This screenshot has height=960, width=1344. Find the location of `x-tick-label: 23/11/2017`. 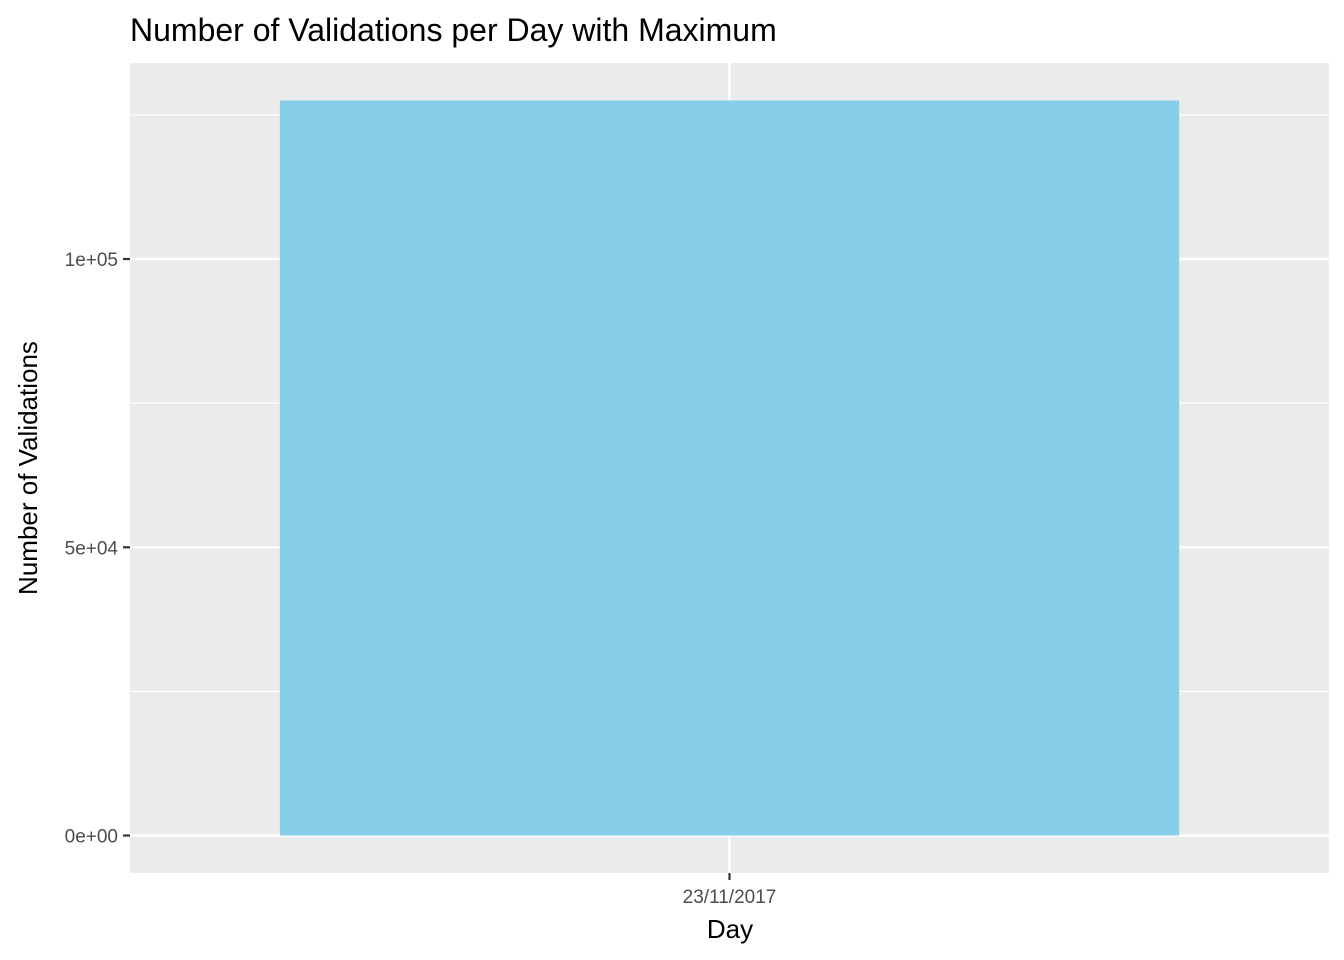

x-tick-label: 23/11/2017 is located at coordinates (730, 897).